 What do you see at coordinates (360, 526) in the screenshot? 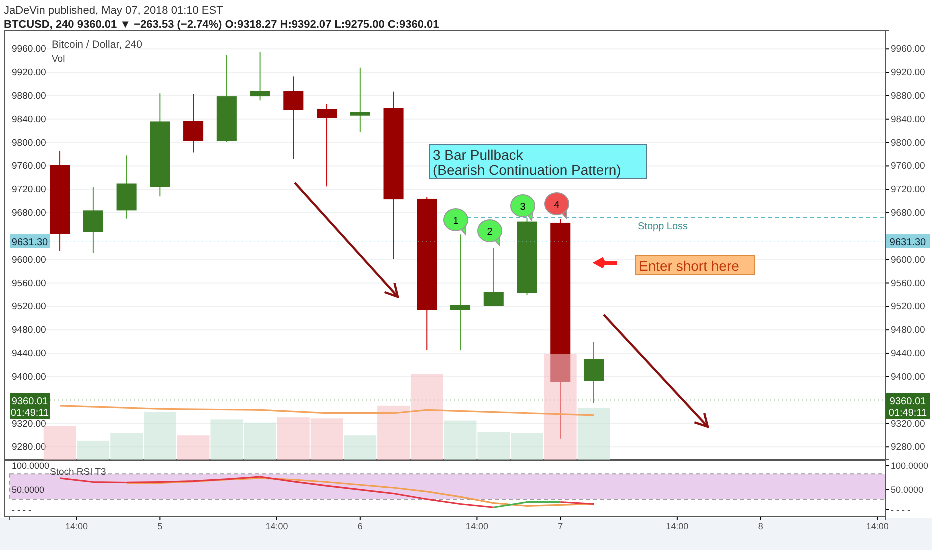
I see `x-tick-label: 6` at bounding box center [360, 526].